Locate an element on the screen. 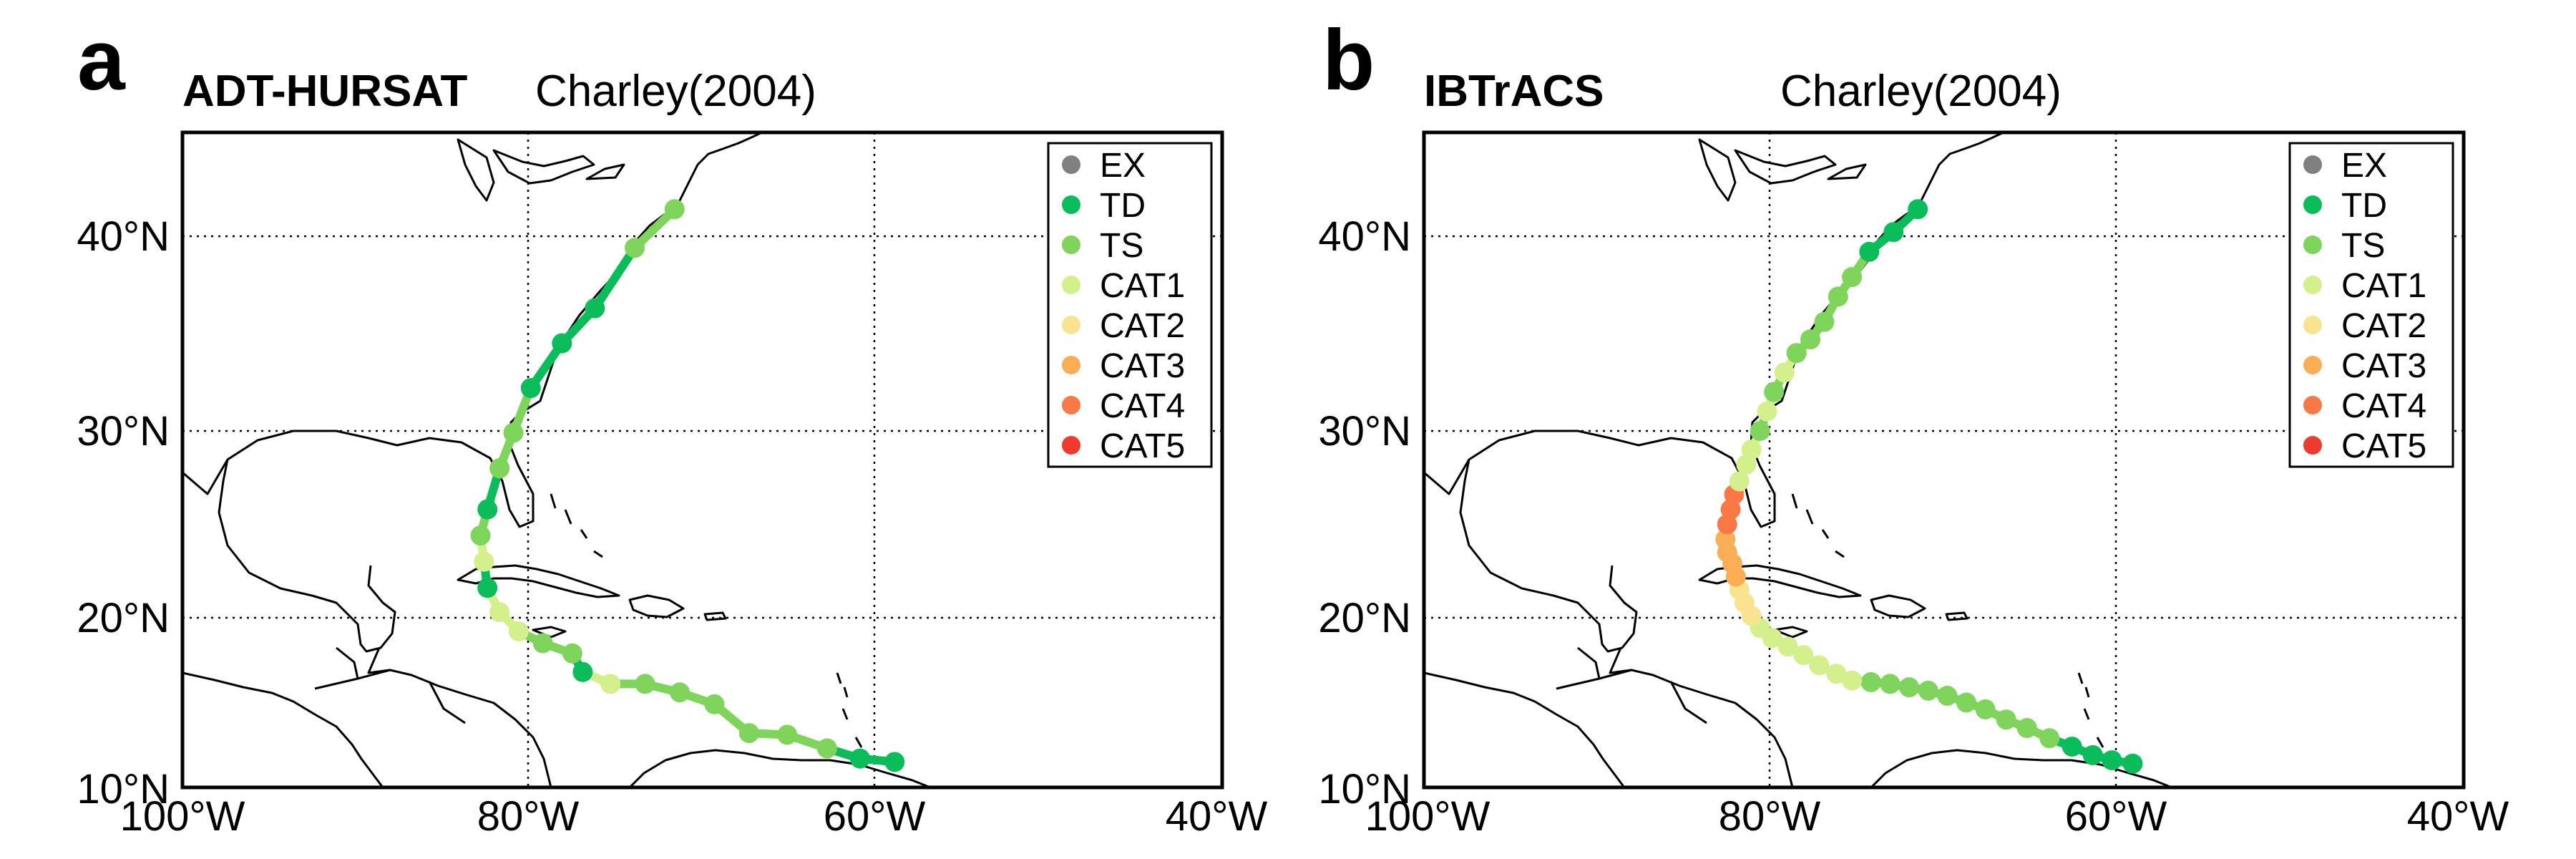 Image resolution: width=2576 pixels, height=859 pixels. panel-letter-b: b is located at coordinates (1348, 60).